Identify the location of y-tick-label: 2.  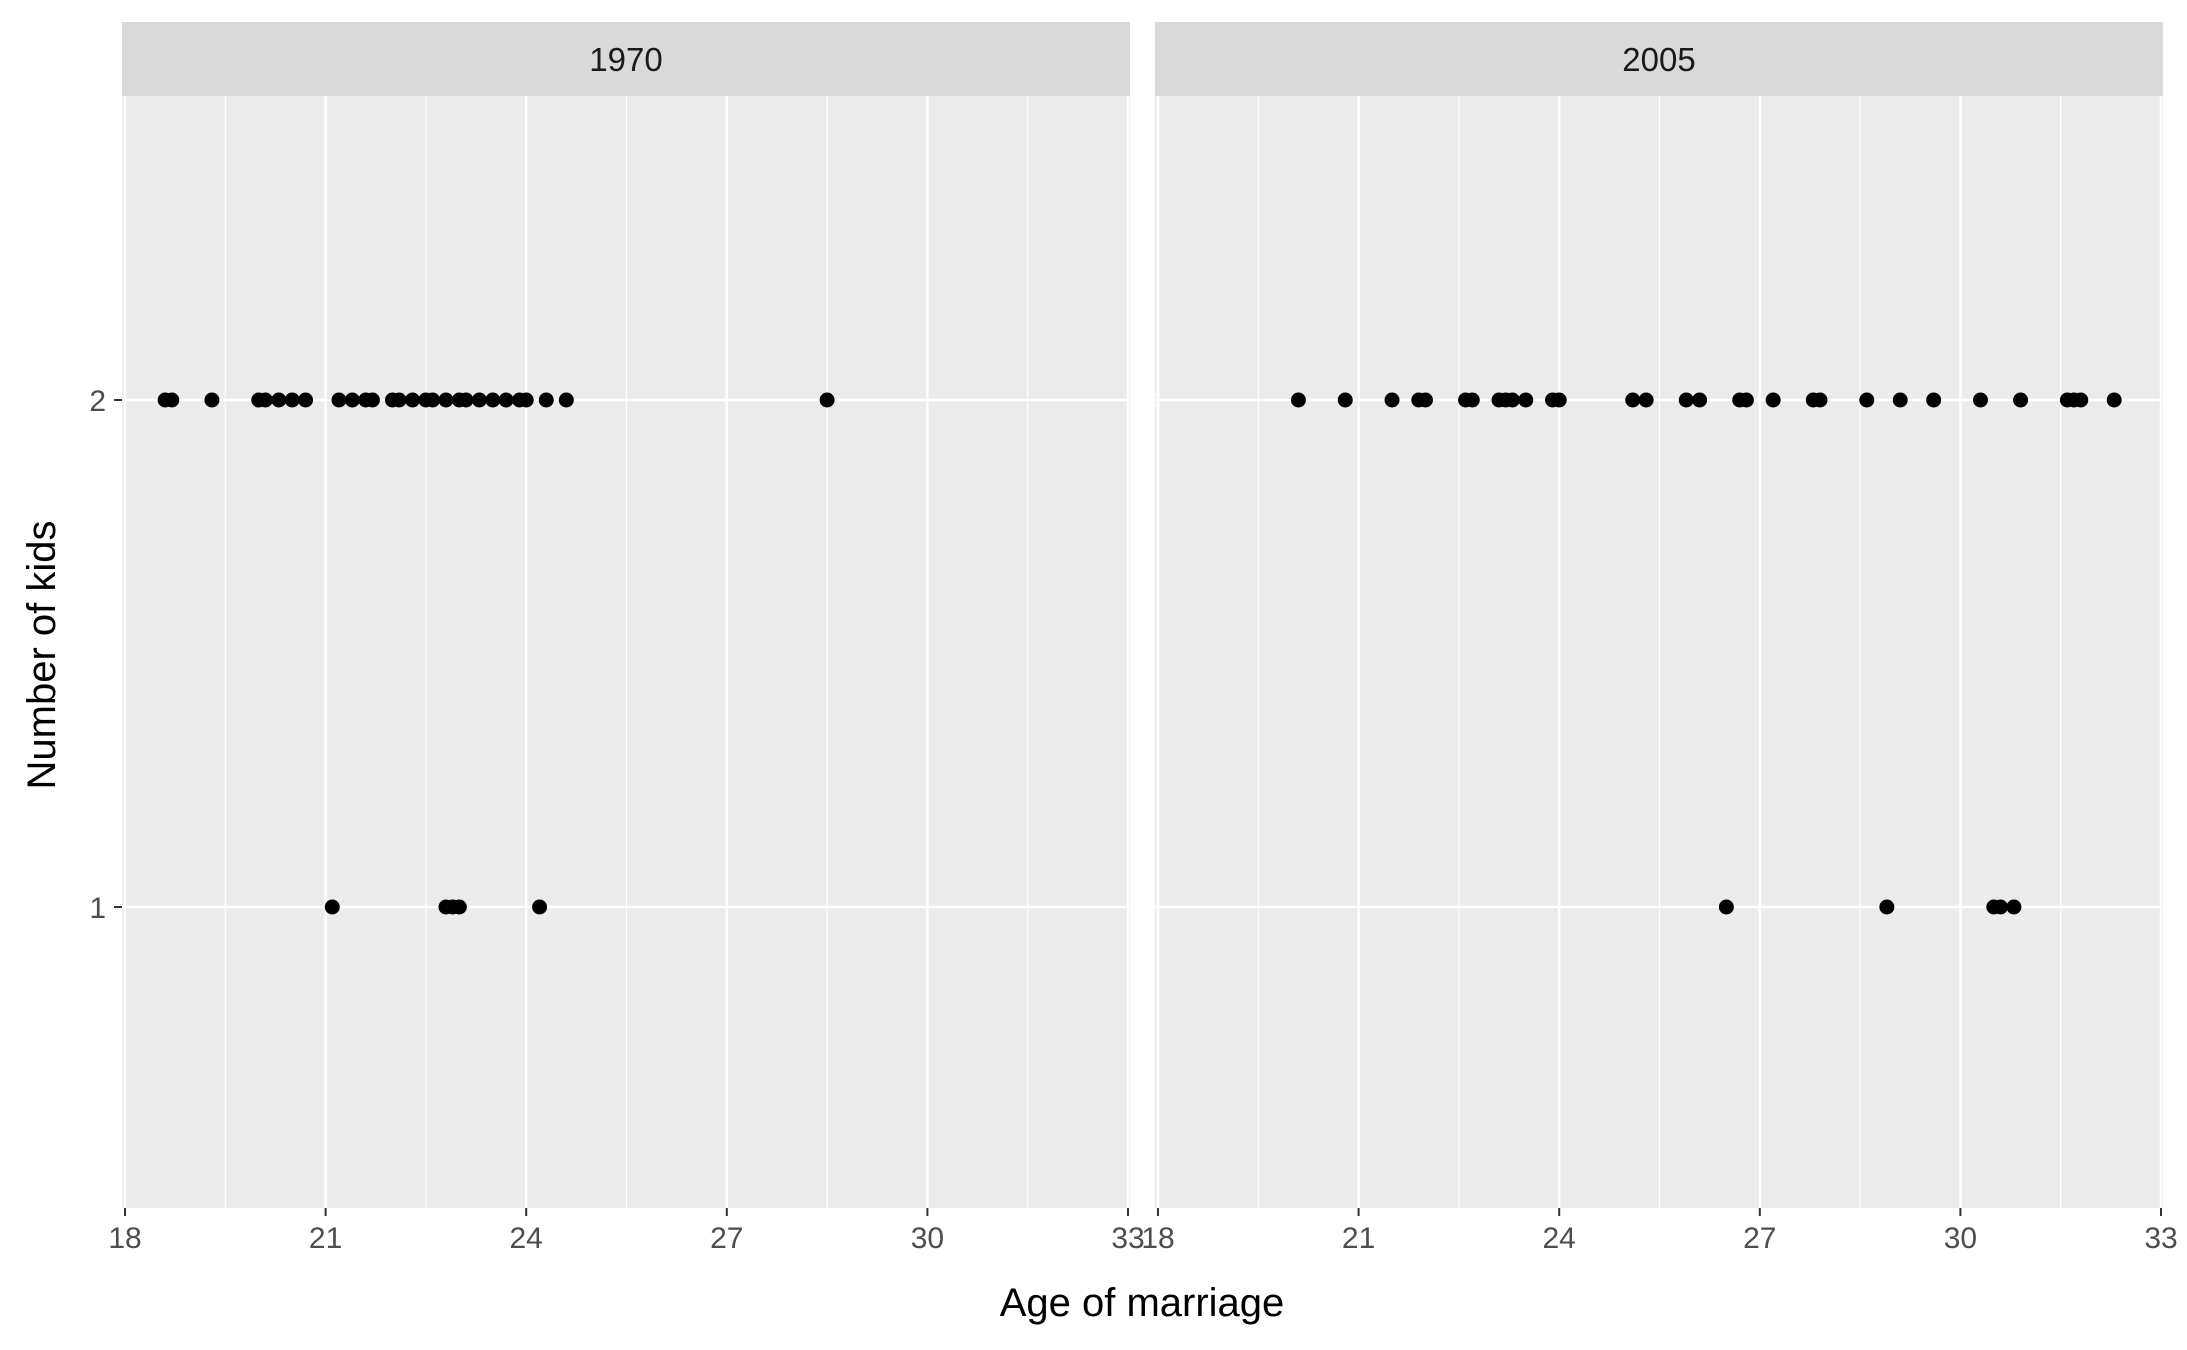
(97, 401).